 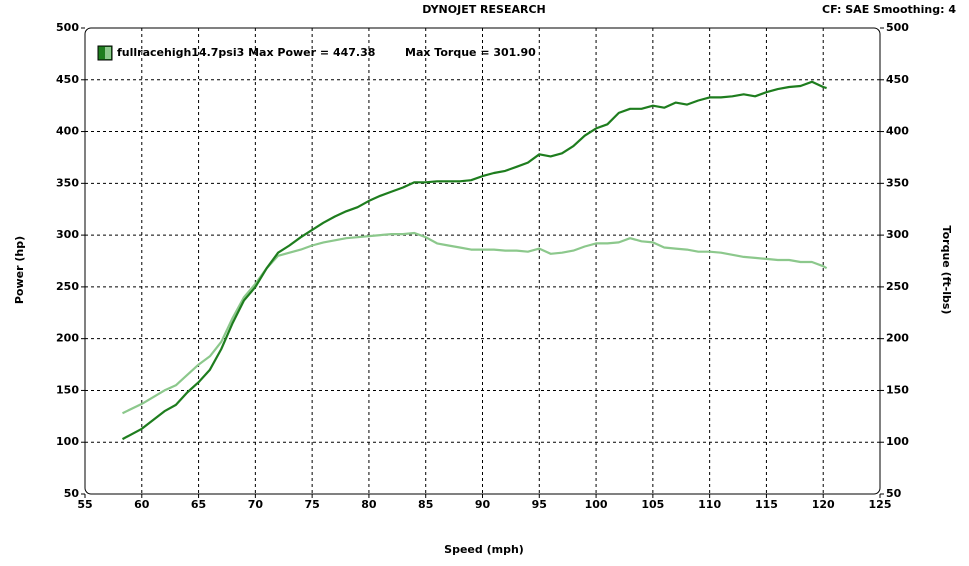 I want to click on y-axis-label: Power (hp), so click(x=19, y=270).